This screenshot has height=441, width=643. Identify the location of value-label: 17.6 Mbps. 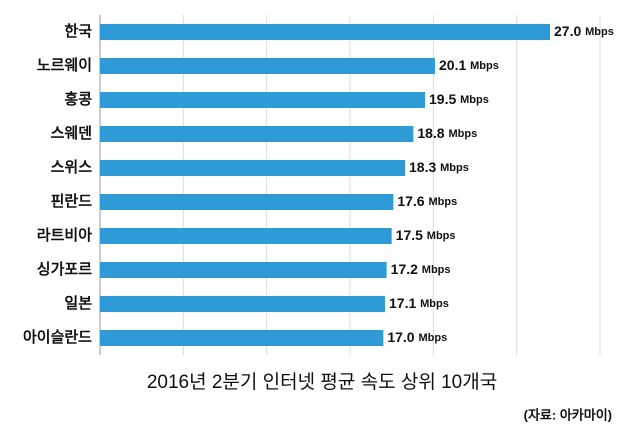
(427, 201).